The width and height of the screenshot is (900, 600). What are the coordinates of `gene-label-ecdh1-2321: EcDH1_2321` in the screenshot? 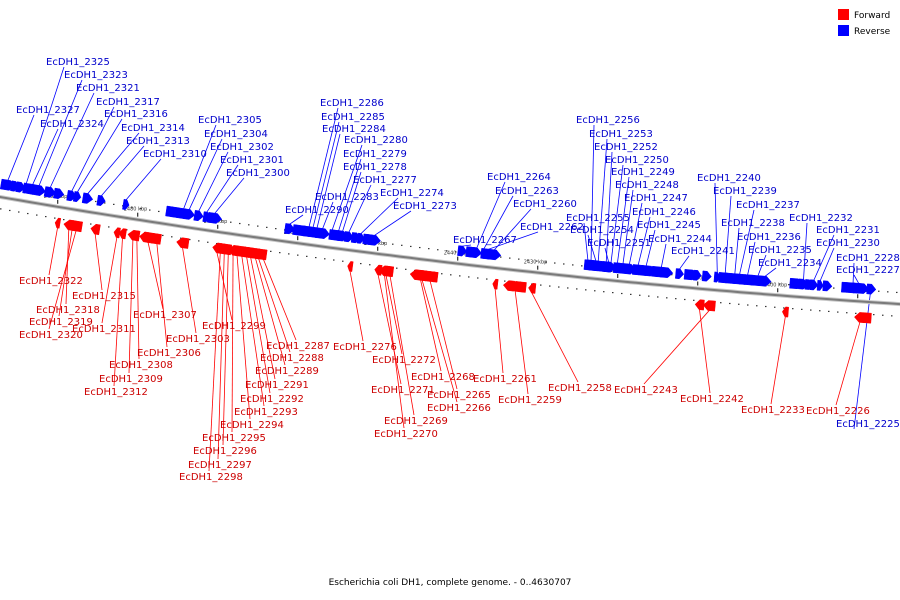 It's located at (108, 88).